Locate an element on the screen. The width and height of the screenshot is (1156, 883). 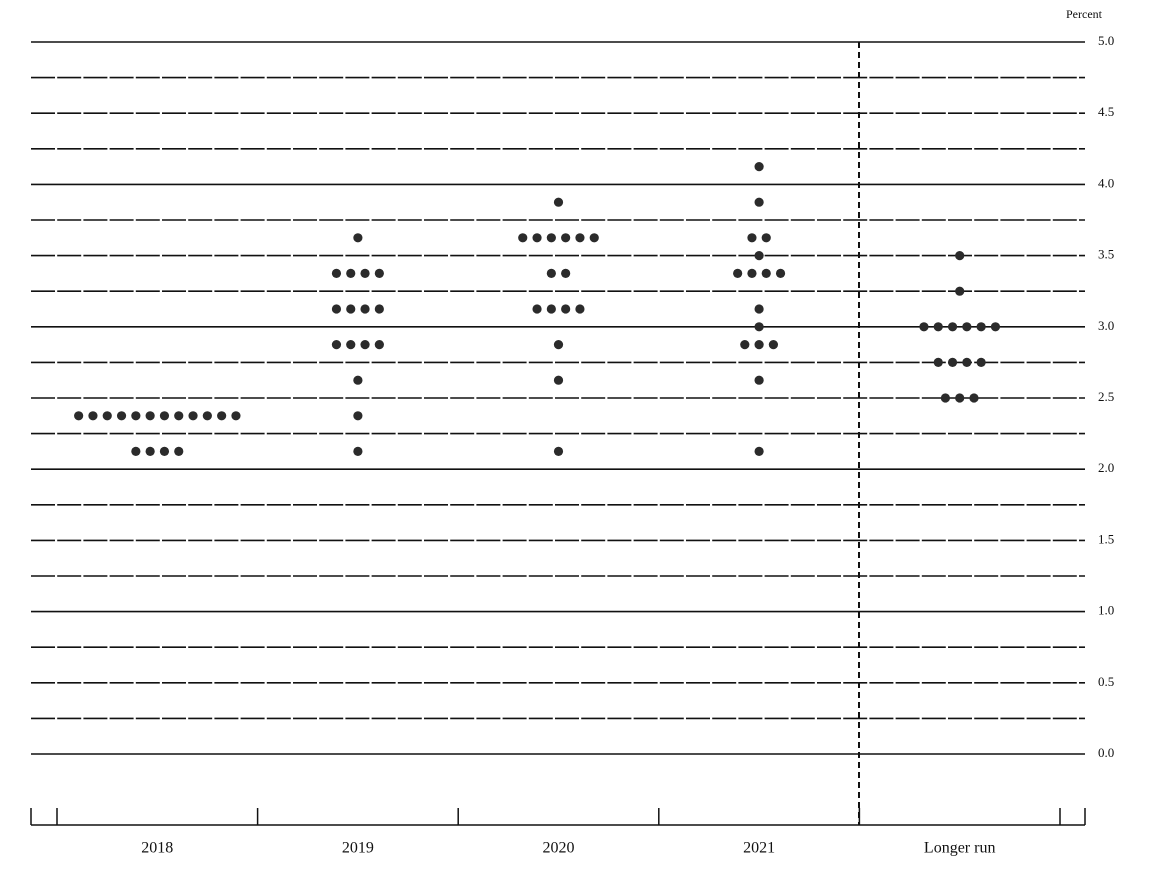
x-tick-label: 2019 is located at coordinates (358, 848).